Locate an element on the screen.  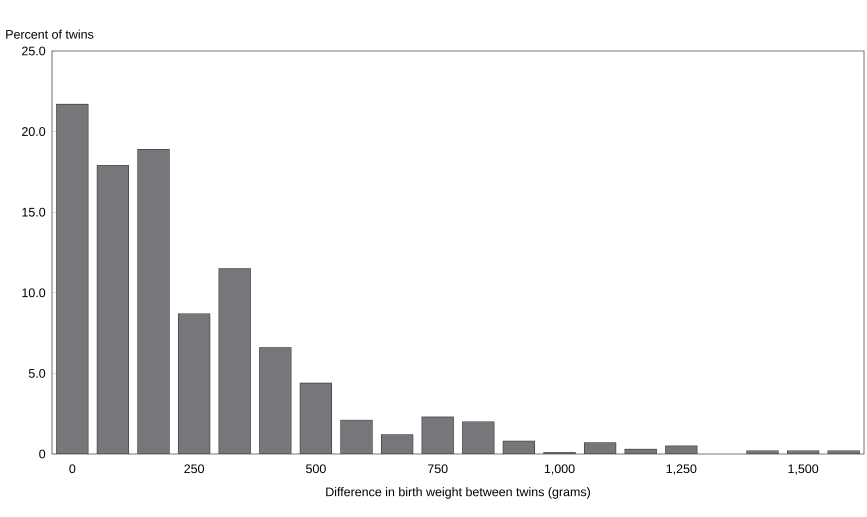
x-tick-label: 750 is located at coordinates (438, 469).